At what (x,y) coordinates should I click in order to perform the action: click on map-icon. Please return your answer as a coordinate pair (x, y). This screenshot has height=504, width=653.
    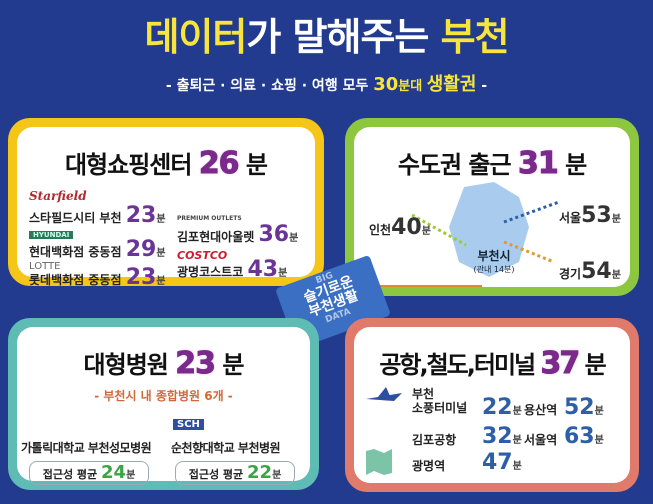
    Looking at the image, I should click on (379, 462).